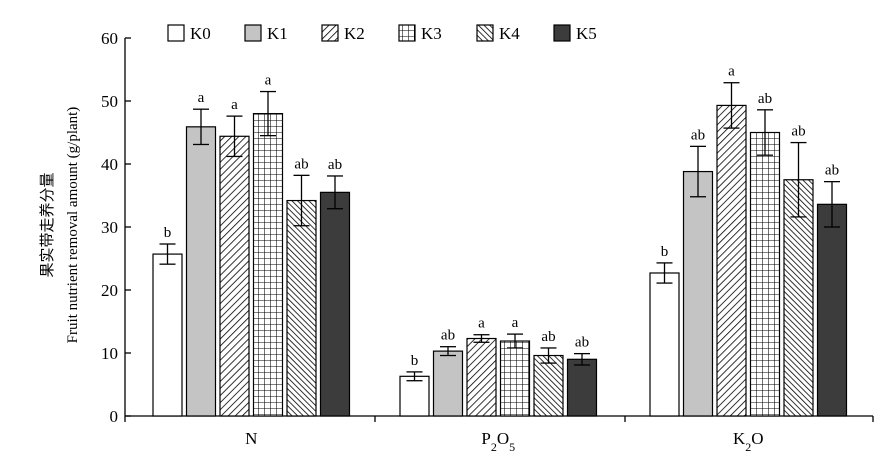 The height and width of the screenshot is (458, 885). What do you see at coordinates (109, 290) in the screenshot?
I see `y-tick-label: 20` at bounding box center [109, 290].